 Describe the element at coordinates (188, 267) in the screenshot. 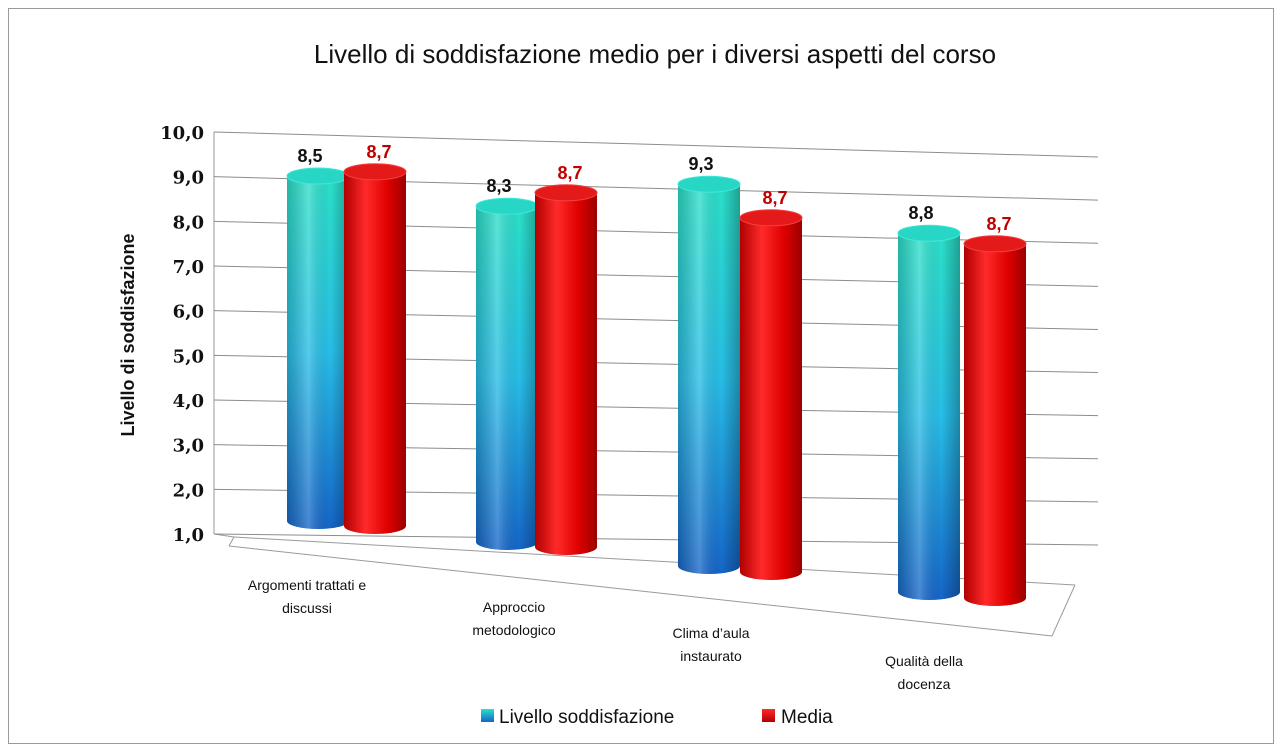

I see `y-tick-label: 7,0` at that location.